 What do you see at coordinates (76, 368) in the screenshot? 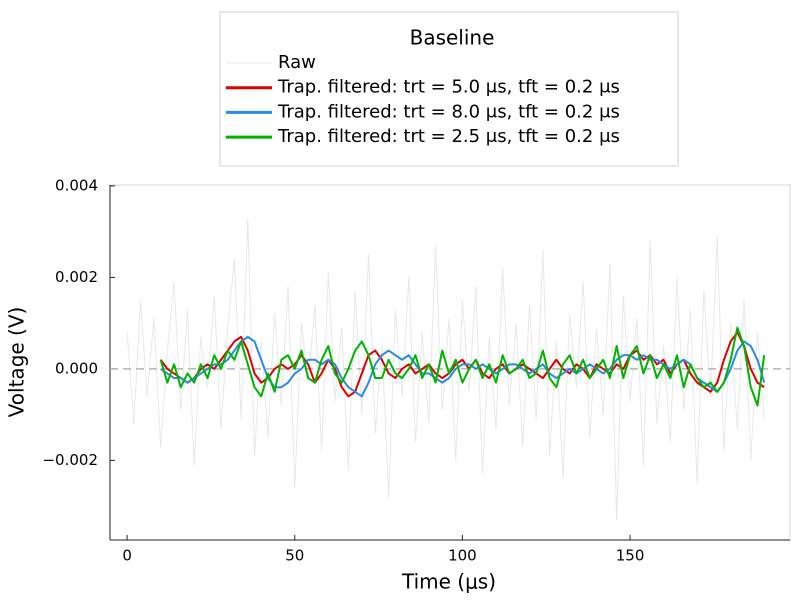
I see `y-tick-label: 0.000` at bounding box center [76, 368].